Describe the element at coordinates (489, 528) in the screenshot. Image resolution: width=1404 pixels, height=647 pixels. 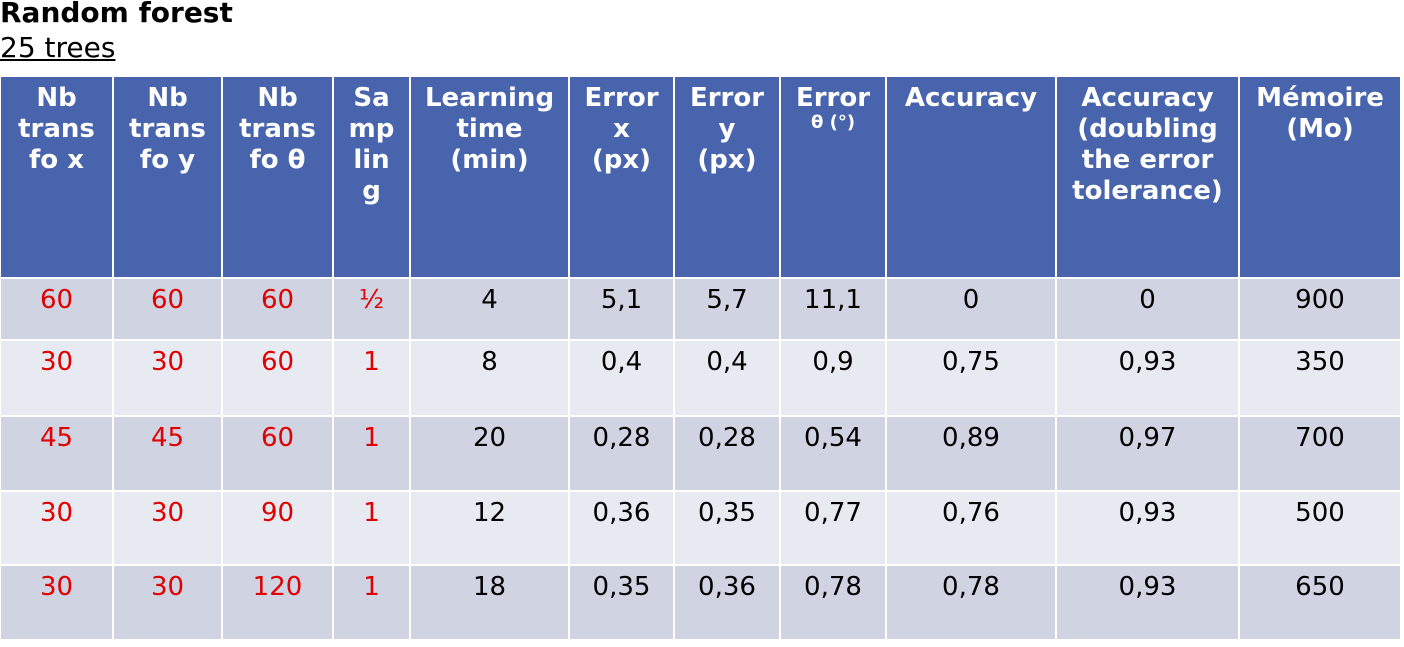
I see `table-cell: 12` at that location.